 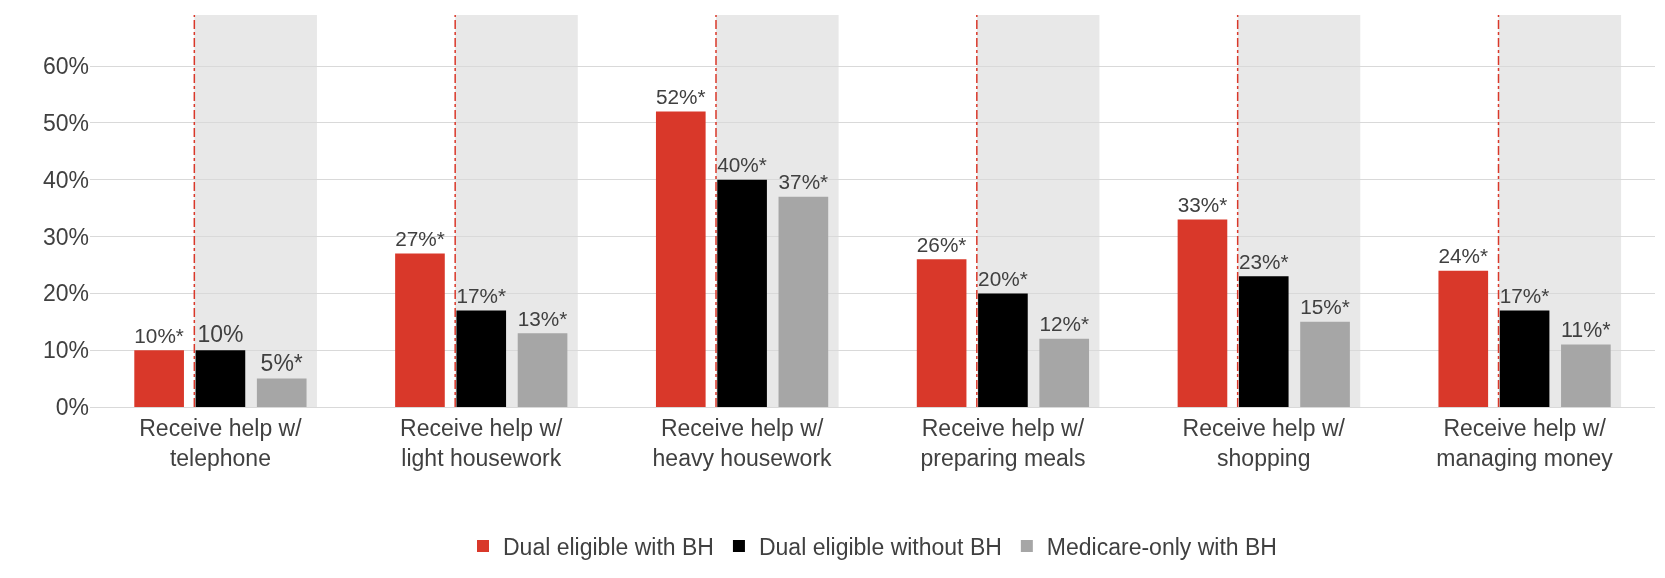 What do you see at coordinates (680, 97) in the screenshot?
I see `data-label: 52%*` at bounding box center [680, 97].